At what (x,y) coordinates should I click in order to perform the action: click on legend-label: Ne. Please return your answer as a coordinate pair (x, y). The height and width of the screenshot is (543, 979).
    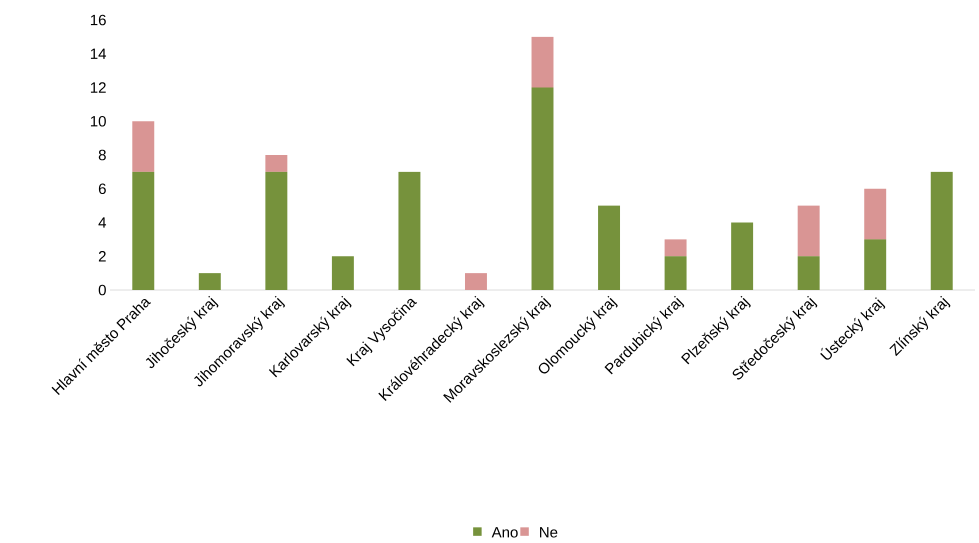
    Looking at the image, I should click on (549, 532).